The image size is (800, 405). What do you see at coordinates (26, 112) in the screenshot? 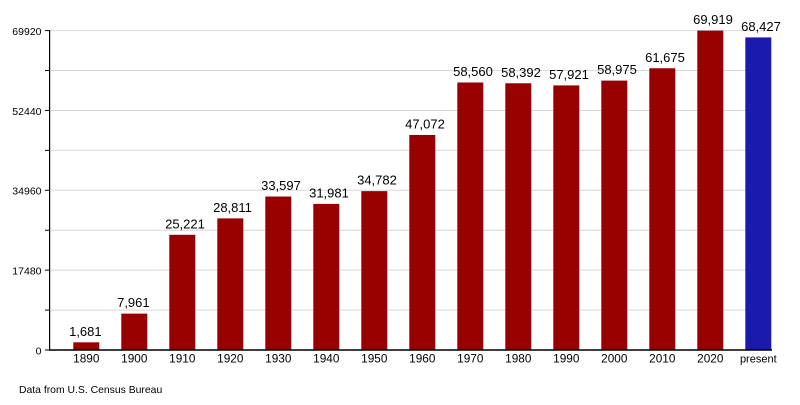
I see `svg-text: 52440` at bounding box center [26, 112].